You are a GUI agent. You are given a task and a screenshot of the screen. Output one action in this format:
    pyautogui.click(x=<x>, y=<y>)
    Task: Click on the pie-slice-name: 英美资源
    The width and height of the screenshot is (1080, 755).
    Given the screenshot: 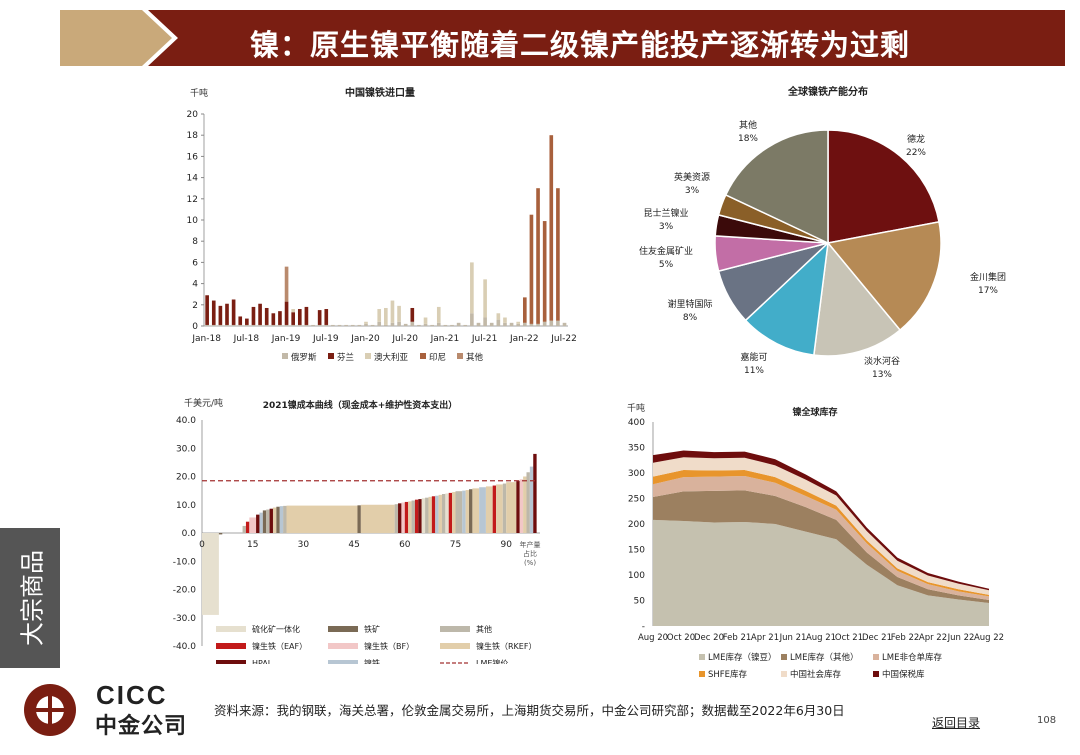 What is the action you would take?
    pyautogui.click(x=692, y=177)
    